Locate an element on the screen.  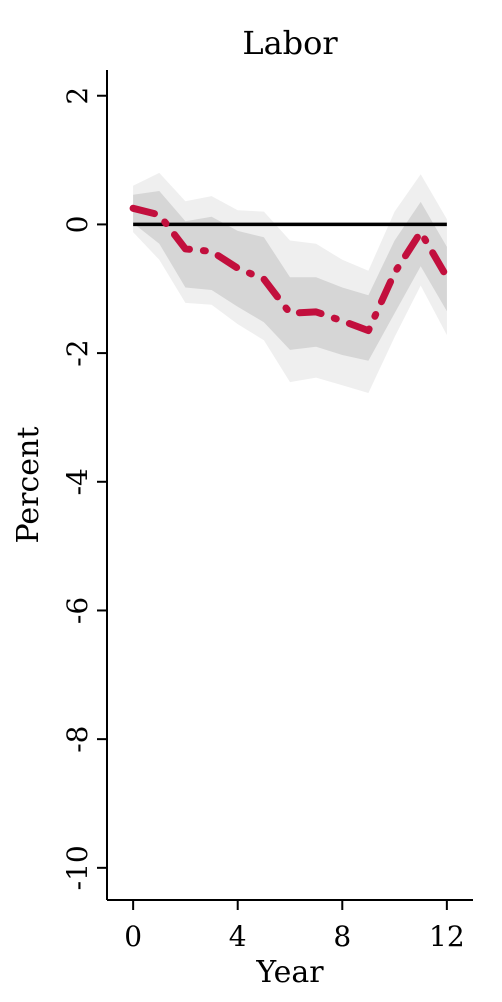
series-layer is located at coordinates (290, 269).